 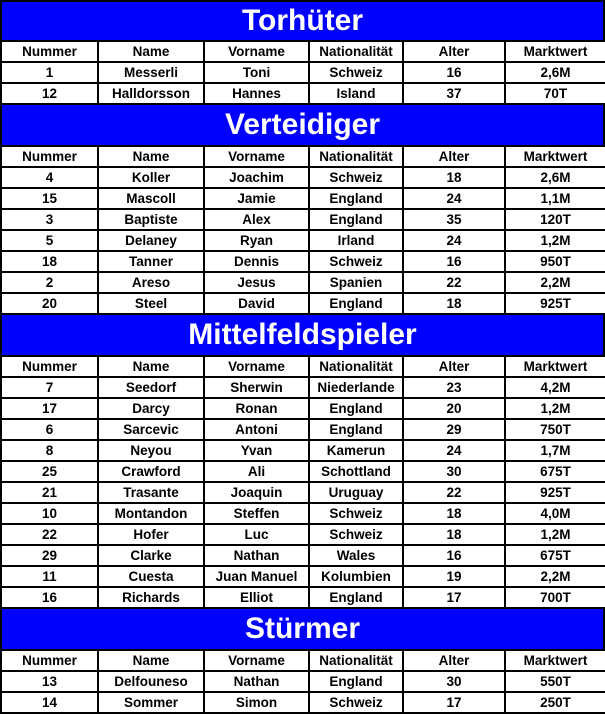 What do you see at coordinates (554, 429) in the screenshot?
I see `cell-marktwert: 750T` at bounding box center [554, 429].